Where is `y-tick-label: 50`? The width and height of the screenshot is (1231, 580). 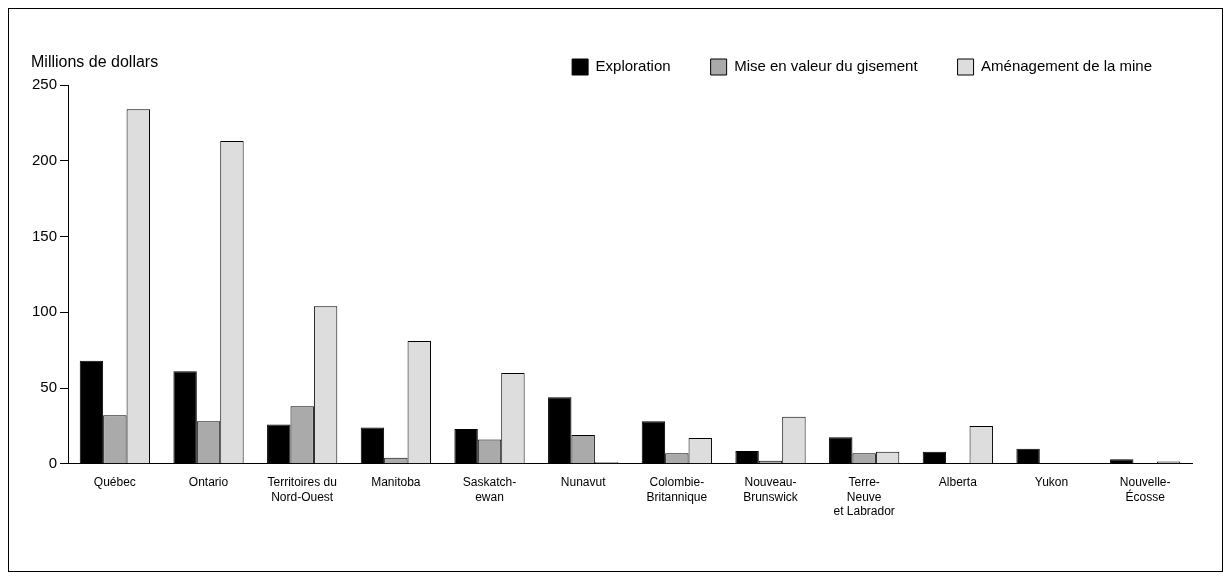 y-tick-label: 50 is located at coordinates (49, 387).